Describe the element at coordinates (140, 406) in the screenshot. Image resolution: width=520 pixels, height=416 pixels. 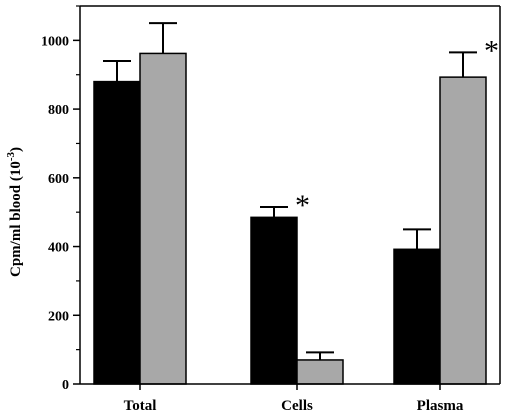
I see `x-tick-label-total: Total` at that location.